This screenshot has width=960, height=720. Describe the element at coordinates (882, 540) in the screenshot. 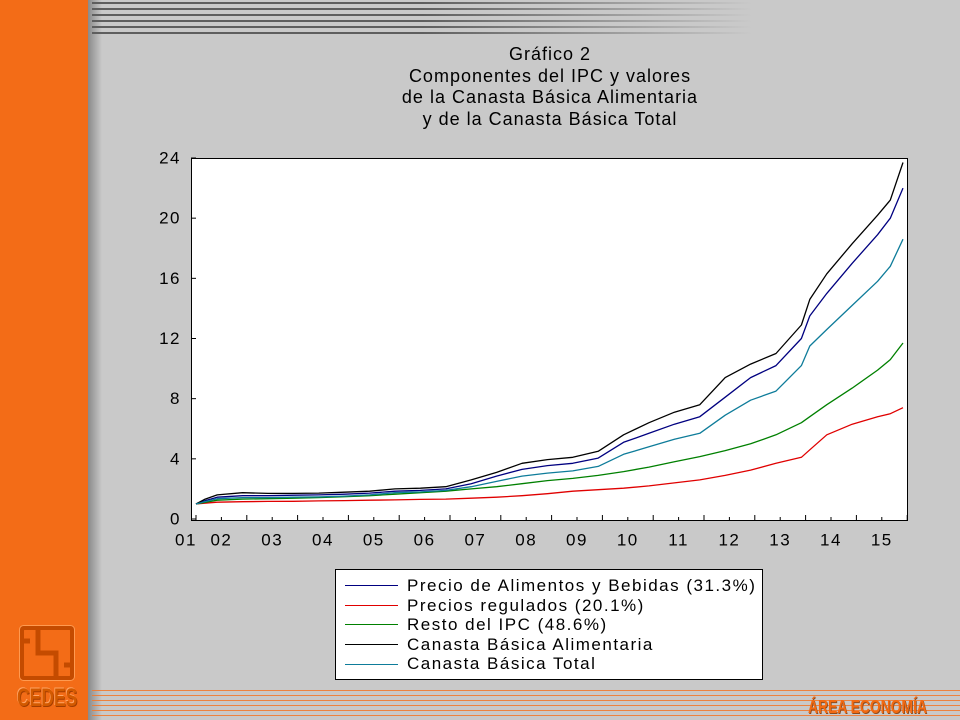

I see `x-tick-label: 15` at that location.